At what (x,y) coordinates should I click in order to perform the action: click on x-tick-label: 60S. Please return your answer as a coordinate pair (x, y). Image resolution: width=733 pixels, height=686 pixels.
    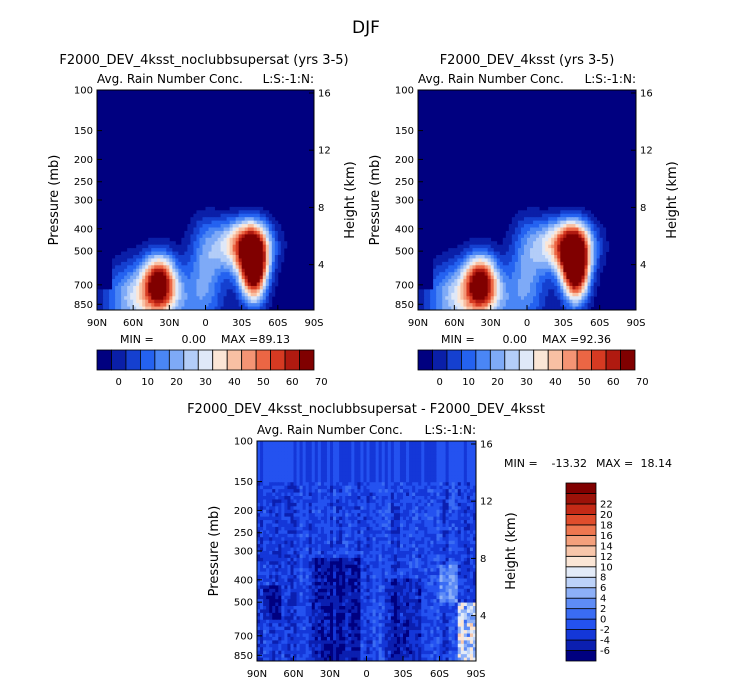
    Looking at the image, I should click on (599, 323).